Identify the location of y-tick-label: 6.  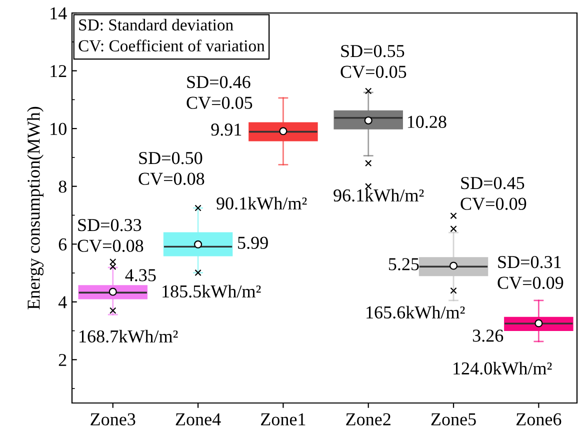
(62, 244).